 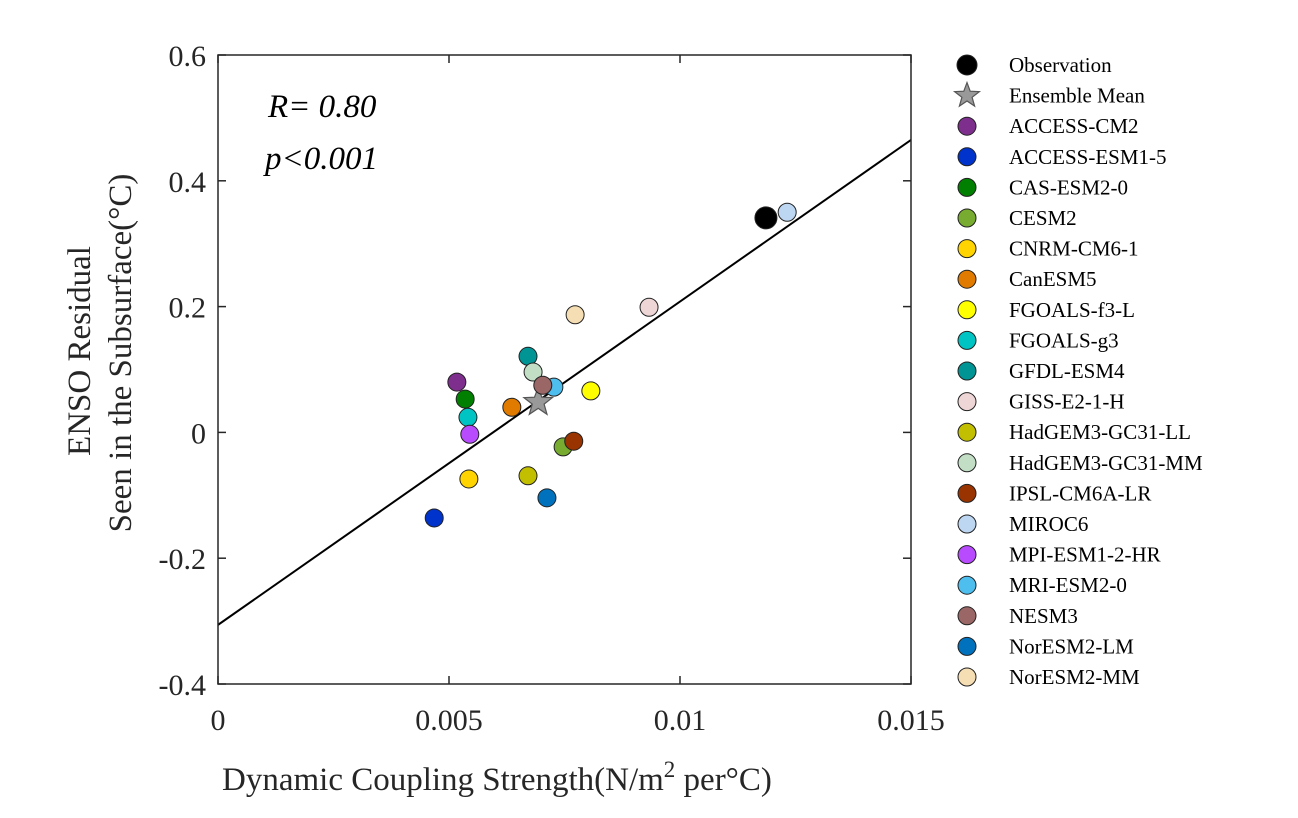 What do you see at coordinates (538, 400) in the screenshot?
I see `data-point-ensemble-mean` at bounding box center [538, 400].